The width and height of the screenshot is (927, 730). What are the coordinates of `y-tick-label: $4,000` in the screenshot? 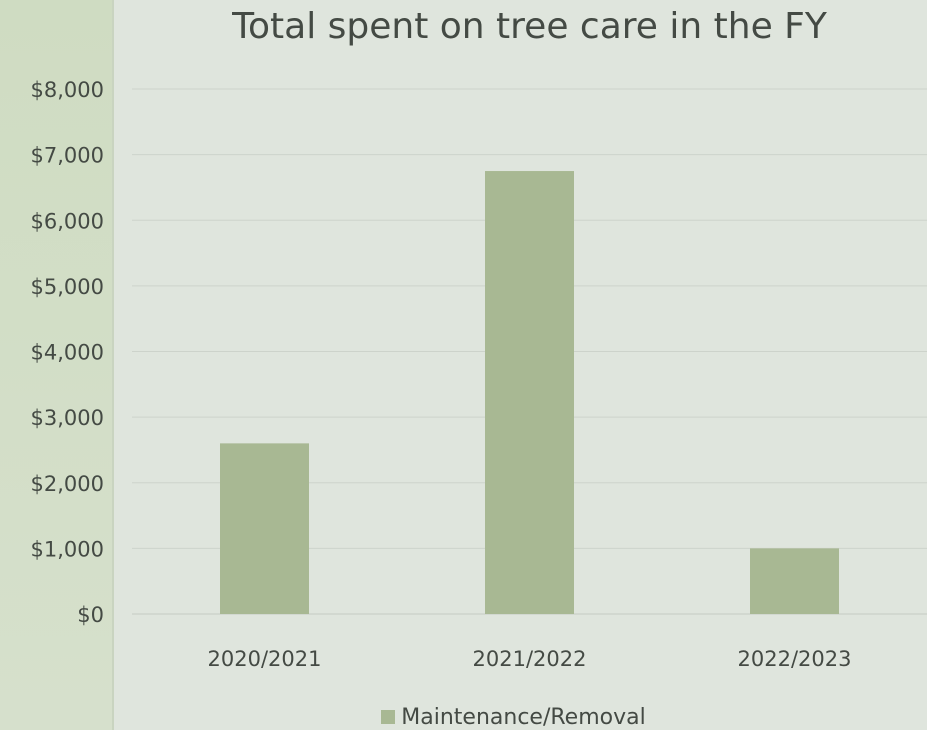 It's located at (67, 353).